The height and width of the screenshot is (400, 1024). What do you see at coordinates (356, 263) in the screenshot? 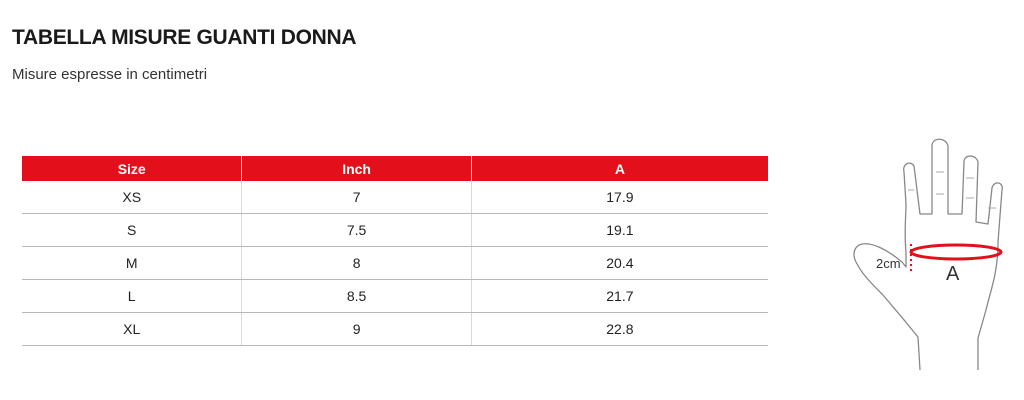
I see `cell-inch: 8` at bounding box center [356, 263].